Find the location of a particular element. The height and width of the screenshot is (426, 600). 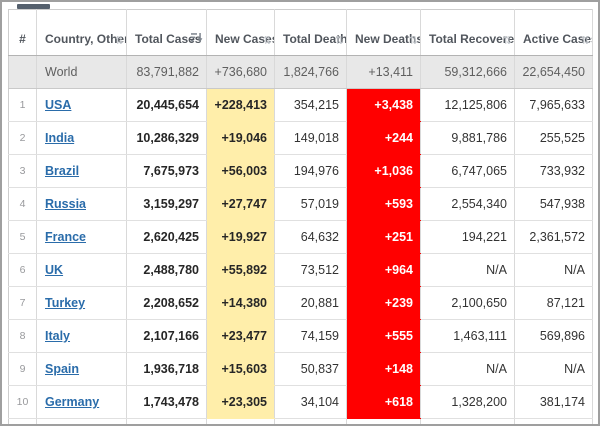

cell-total_recovered: 6,747,065 is located at coordinates (467, 171).